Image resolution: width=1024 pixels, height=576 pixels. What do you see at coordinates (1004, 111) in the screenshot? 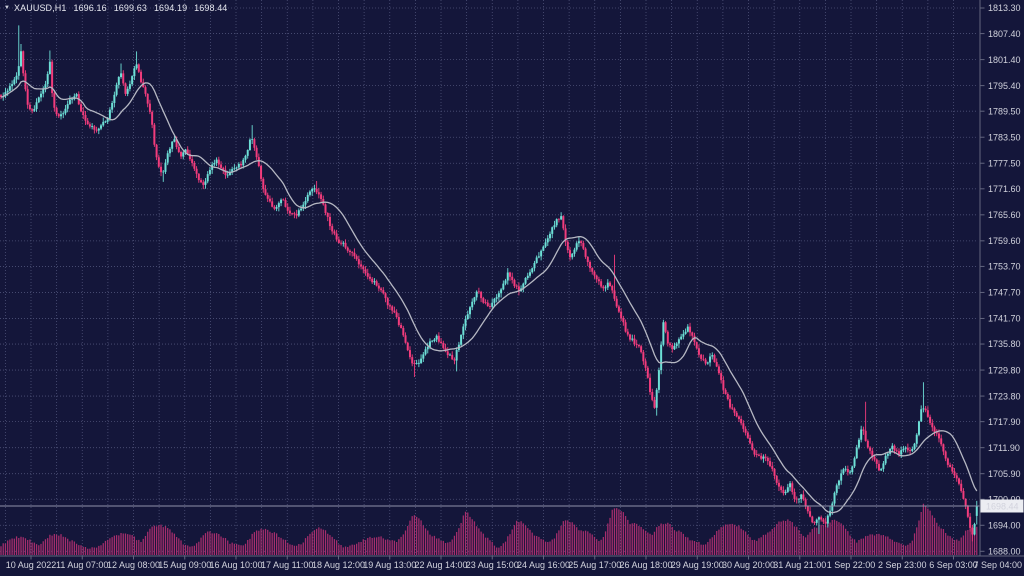
I see `price-tick-label: 1789.50` at bounding box center [1004, 111].